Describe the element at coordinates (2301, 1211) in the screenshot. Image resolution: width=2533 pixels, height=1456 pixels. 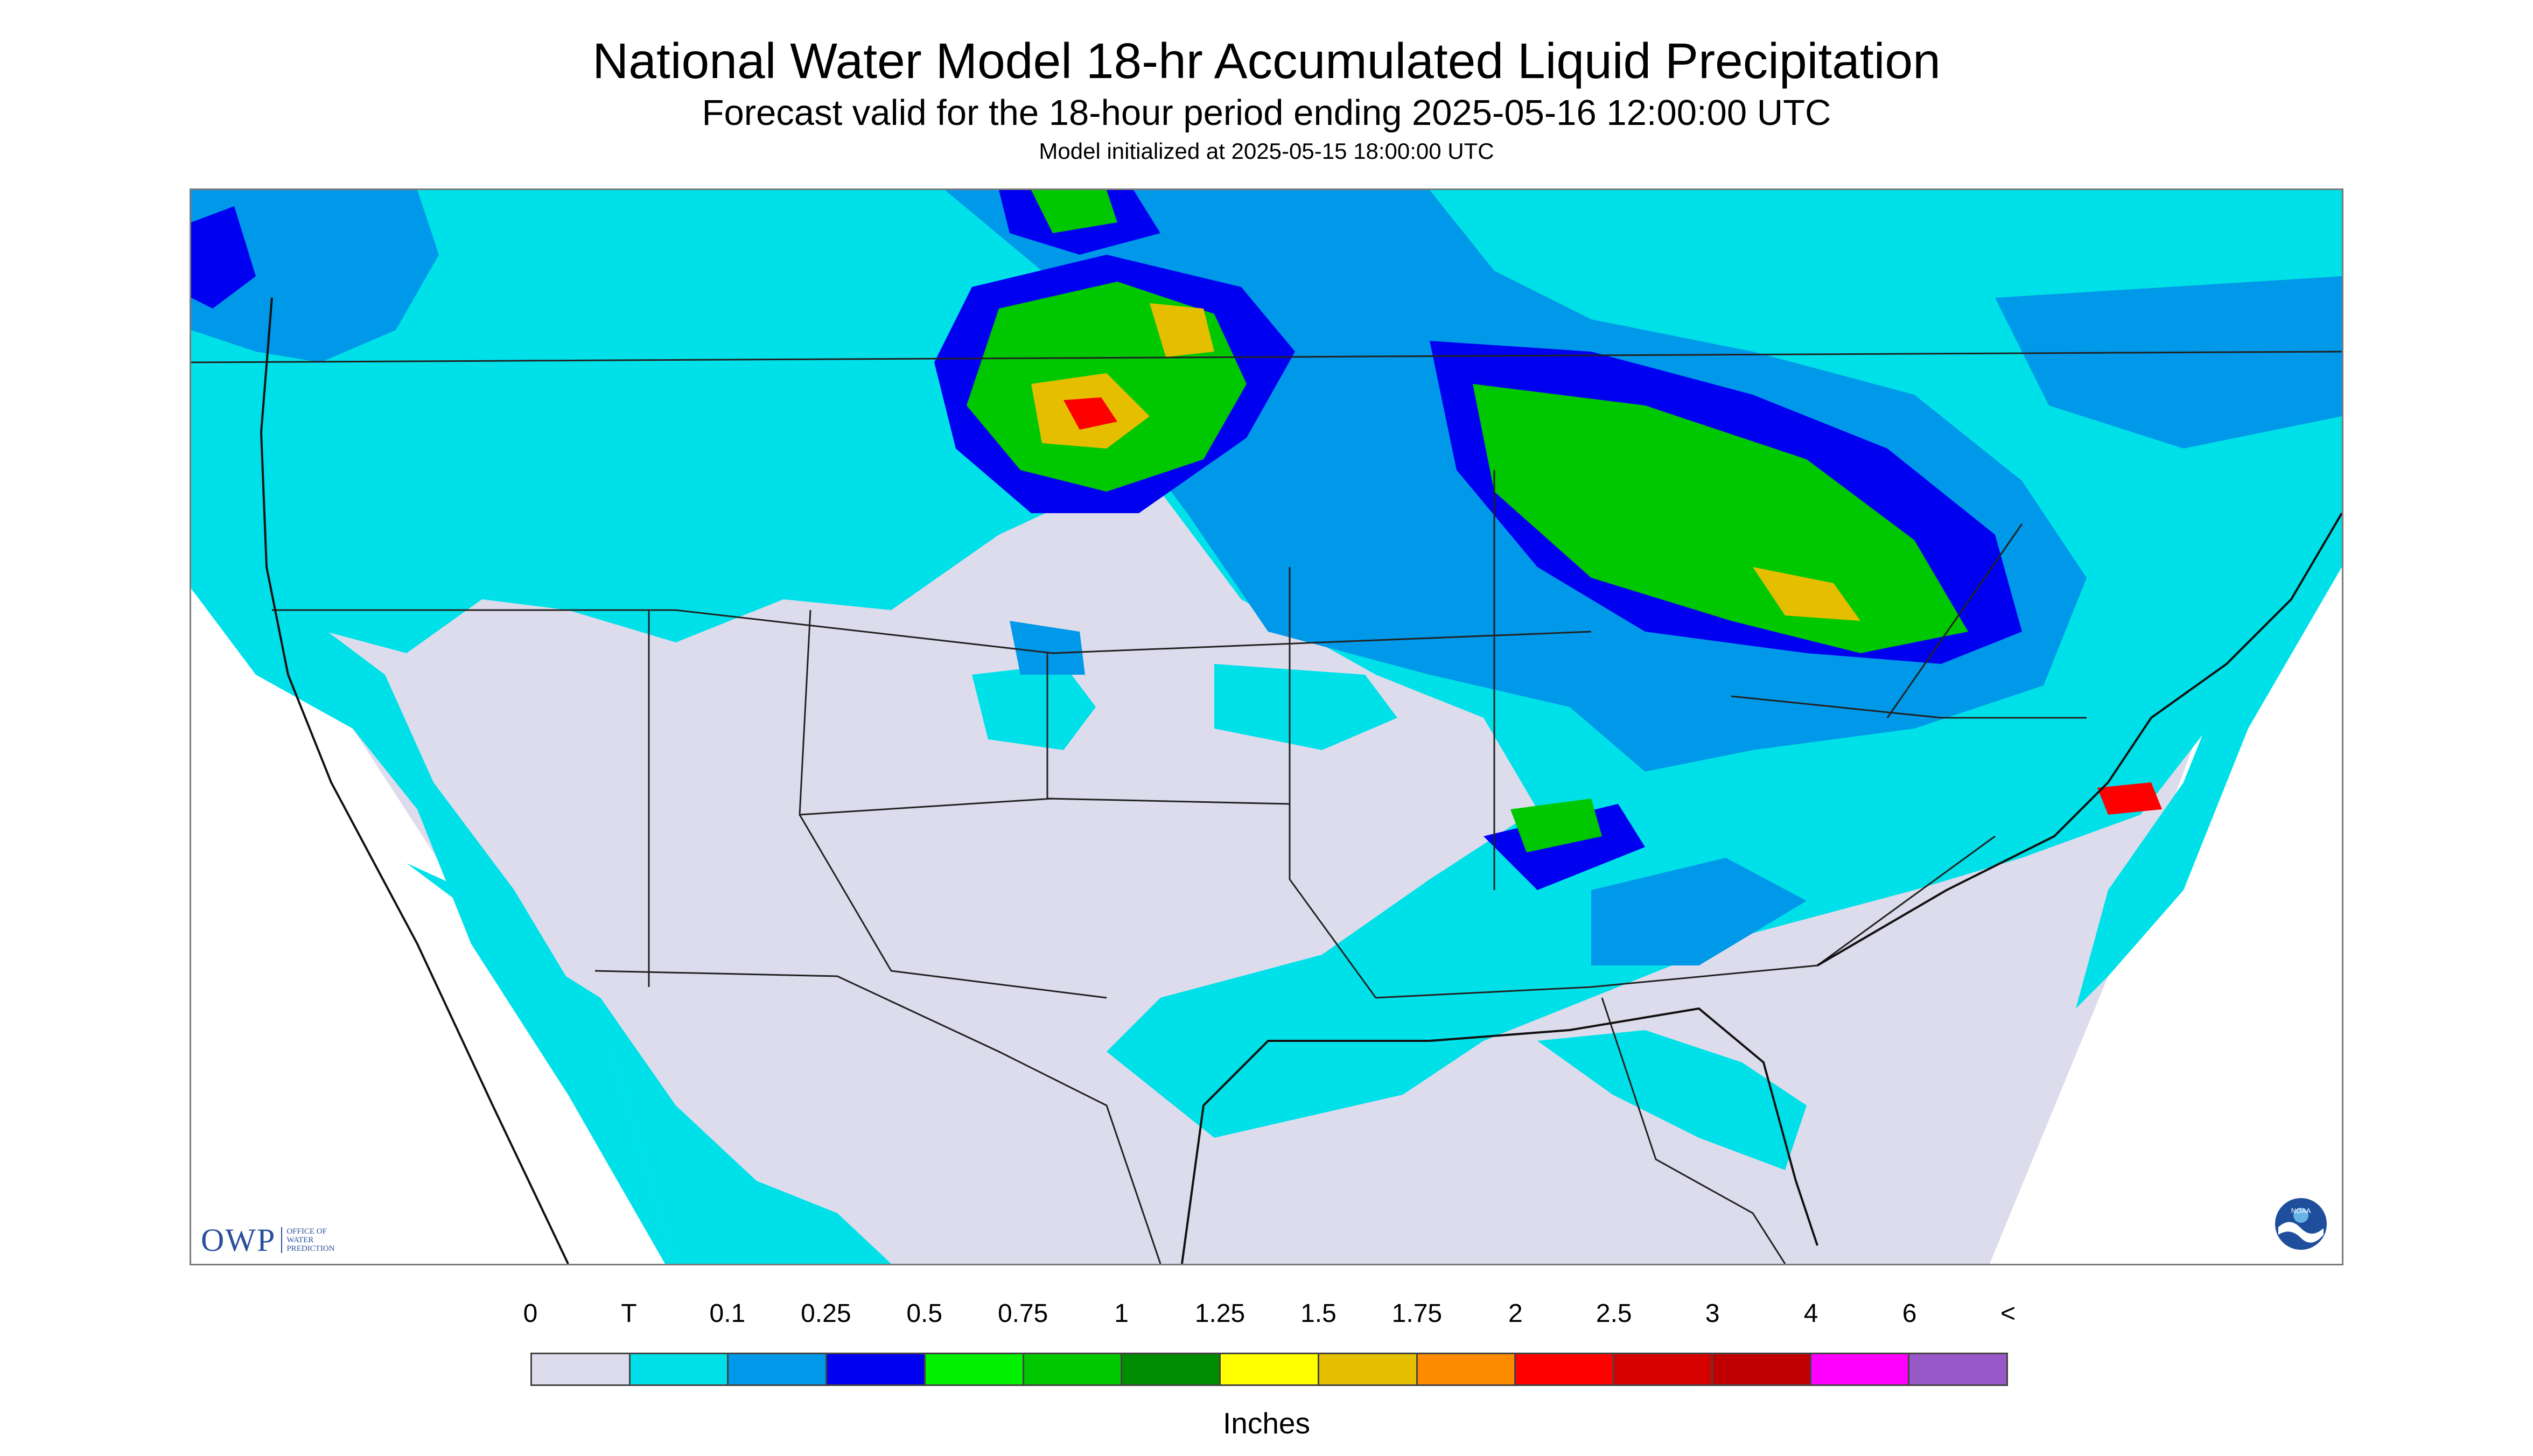
I see `noaa-logo-text: NOAA` at that location.